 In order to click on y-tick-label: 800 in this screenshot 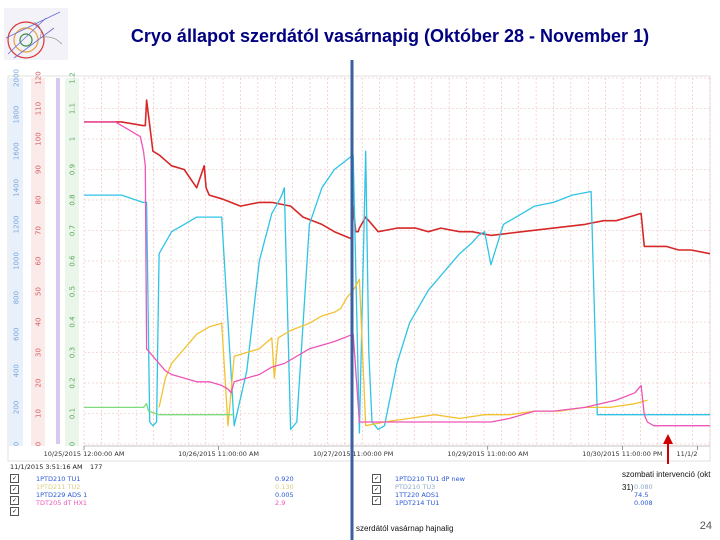, I will do `click(17, 297)`.